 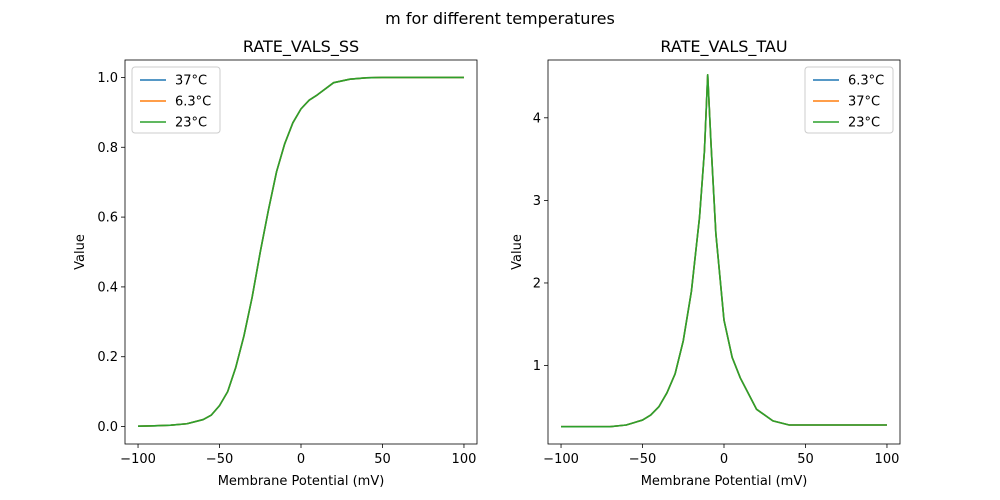 I want to click on y-tick-label: 4, so click(x=537, y=118).